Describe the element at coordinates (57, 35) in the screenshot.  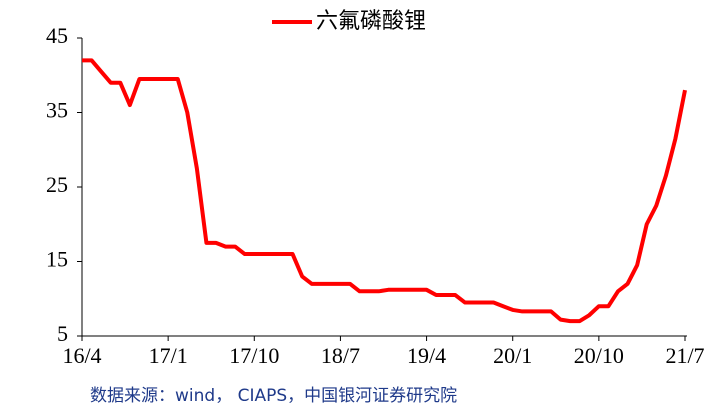
I see `y-tick-label: 45` at that location.